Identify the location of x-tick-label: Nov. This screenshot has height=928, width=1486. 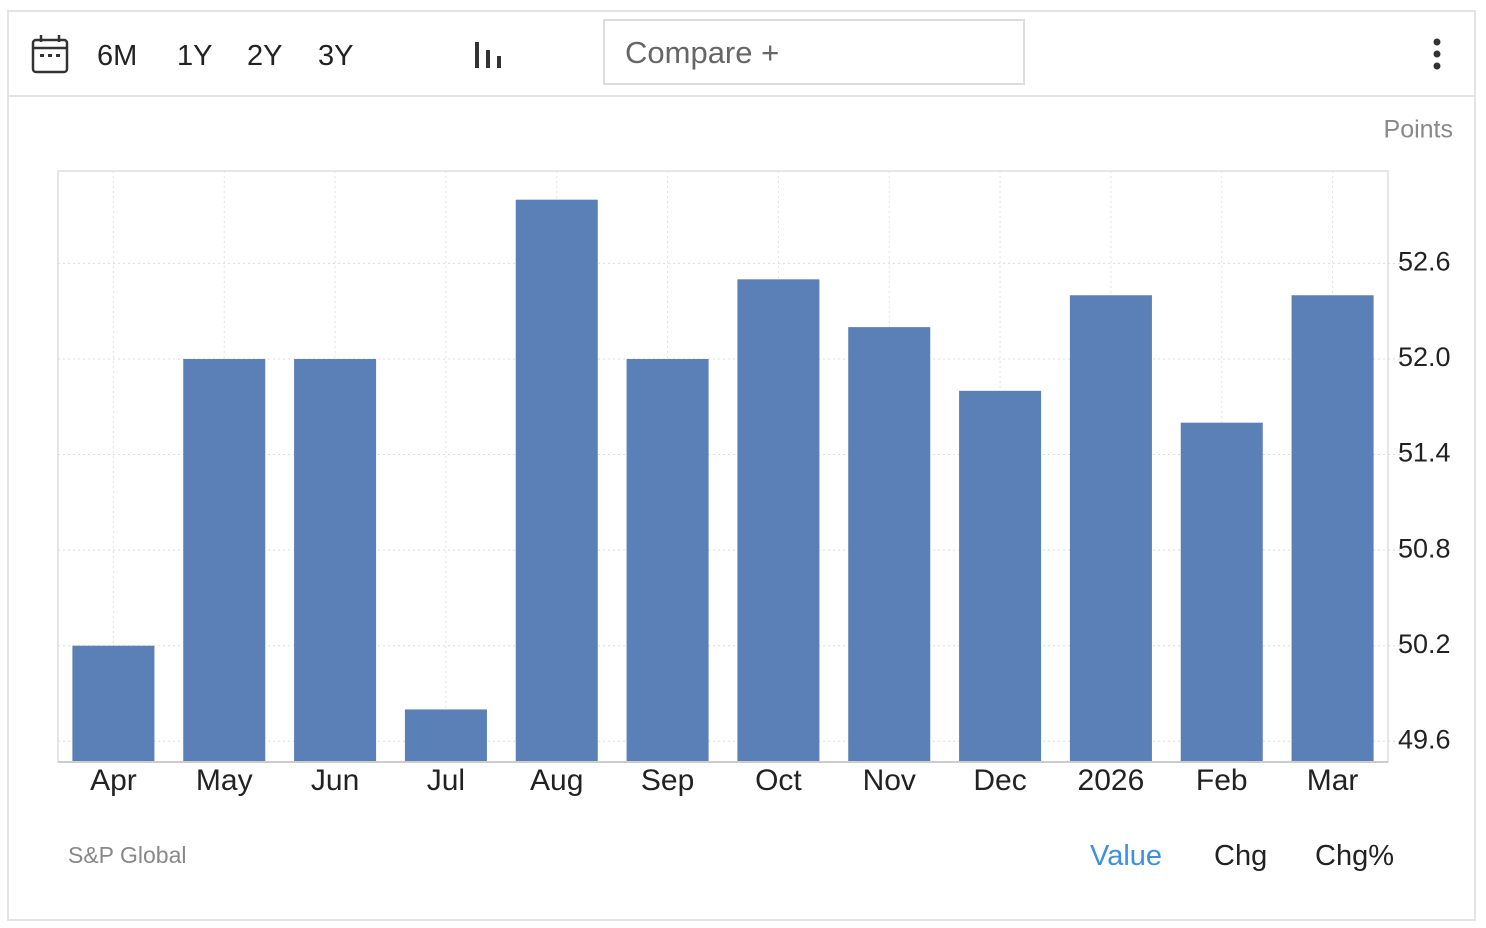
(889, 780).